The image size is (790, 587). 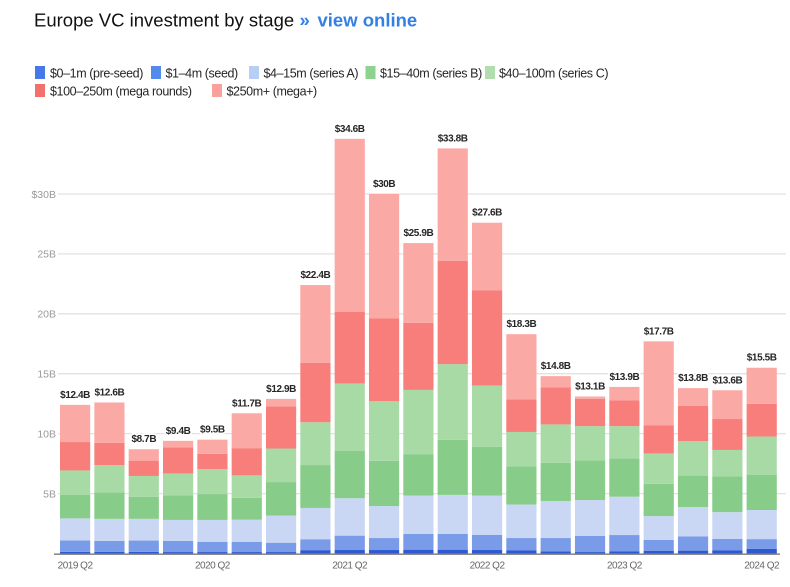 I want to click on svg-text: Europe VC investment by stage, so click(x=164, y=20).